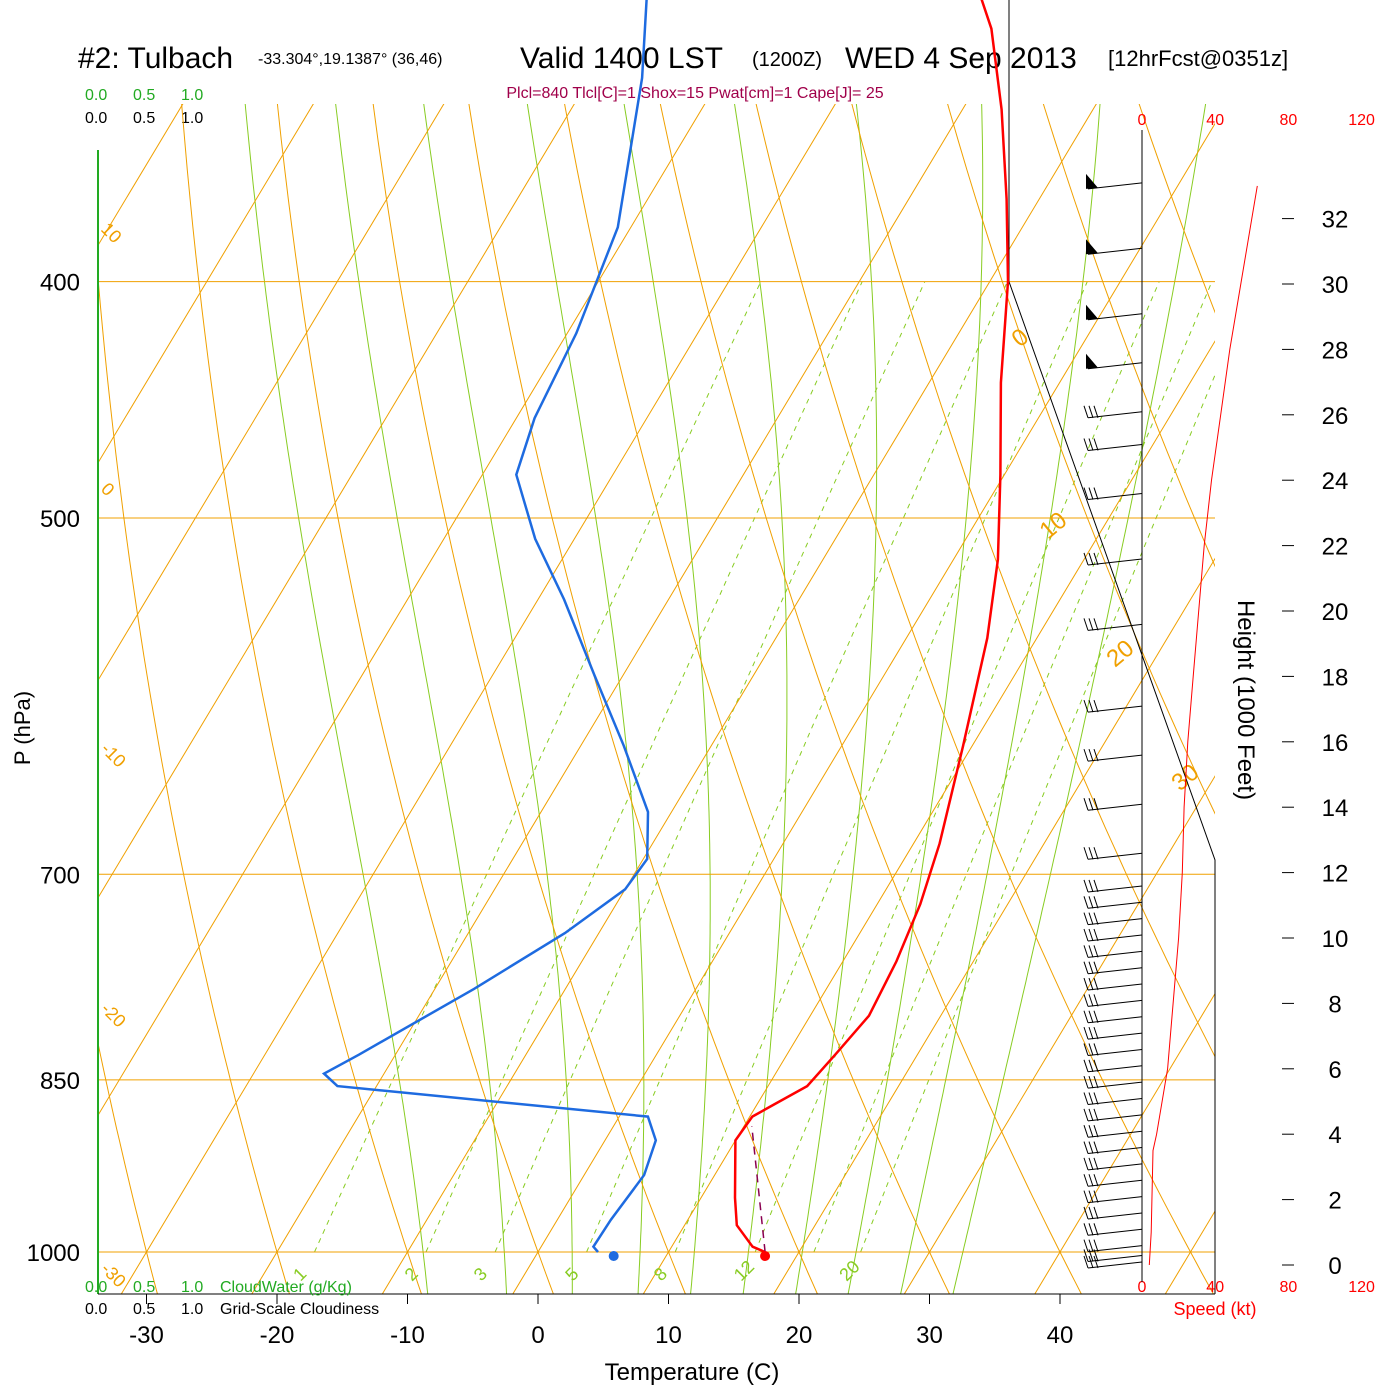 Image resolution: width=1400 pixels, height=1400 pixels. I want to click on pressure-tick-label: 1000, so click(53, 1253).